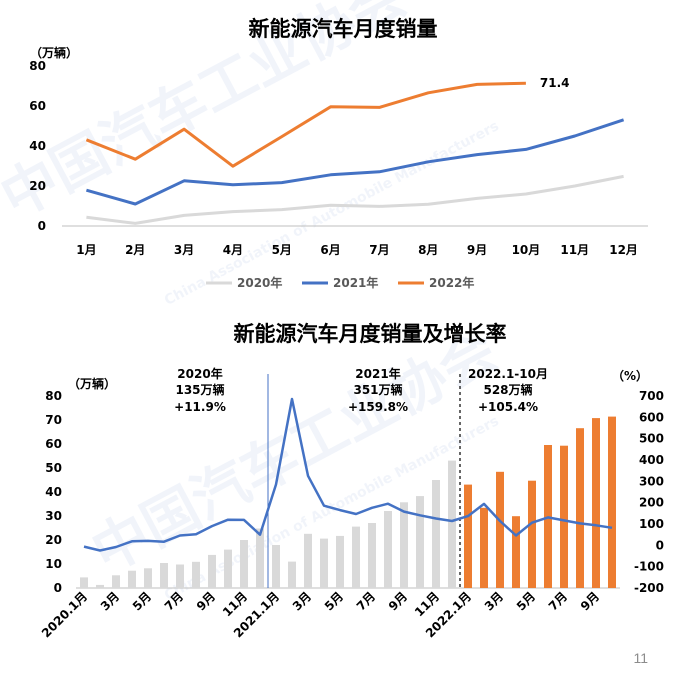 Image resolution: width=692 pixels, height=674 pixels. Describe the element at coordinates (92, 383) in the screenshot. I see `left-axis-unit: （万辆）` at that location.